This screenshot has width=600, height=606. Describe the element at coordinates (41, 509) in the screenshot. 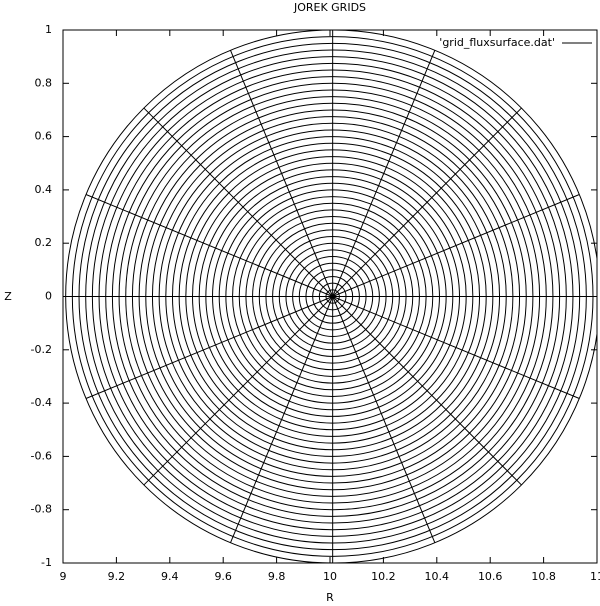

I see `y-tick-label: -0.8` at that location.